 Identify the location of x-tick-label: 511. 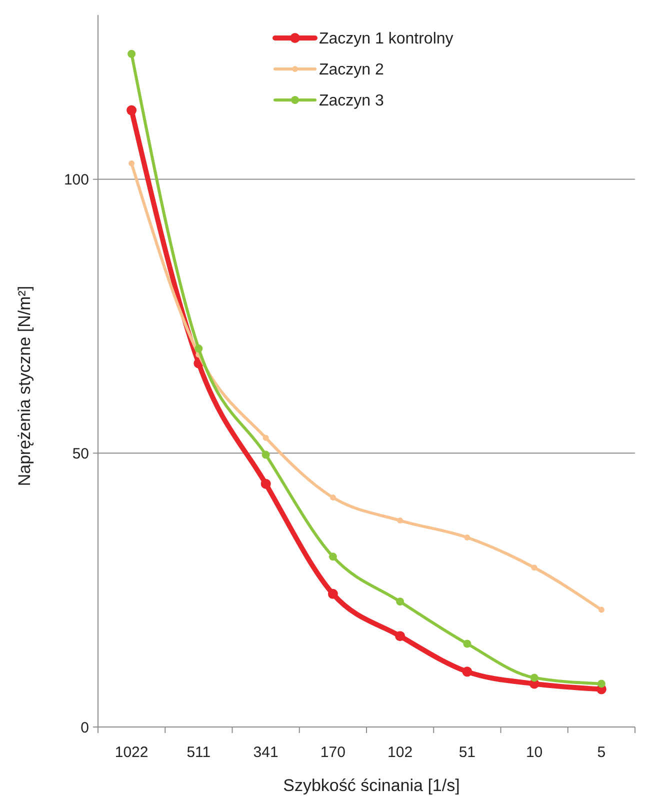
(198, 752).